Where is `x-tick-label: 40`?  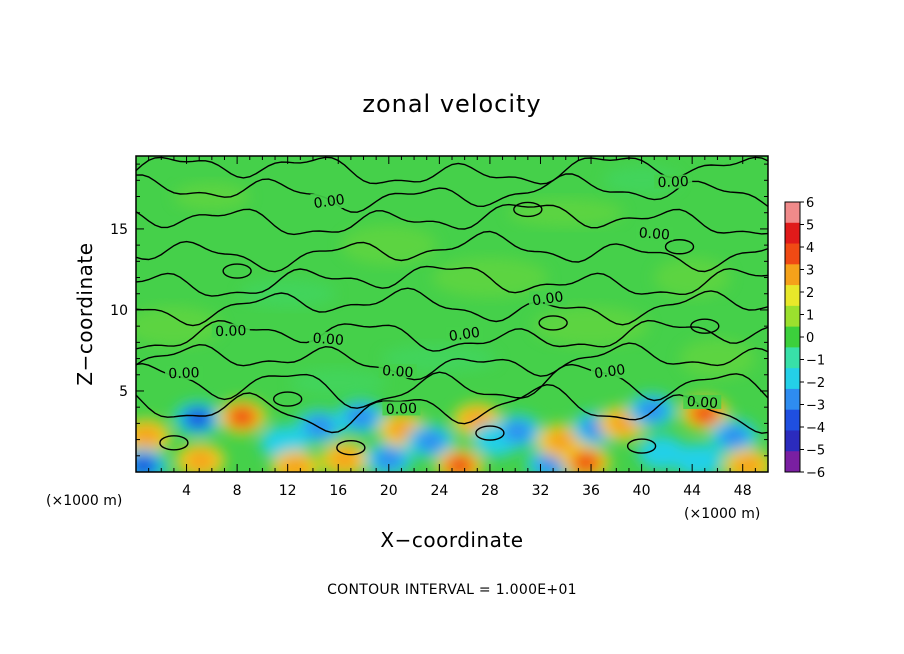
x-tick-label: 40 is located at coordinates (642, 491).